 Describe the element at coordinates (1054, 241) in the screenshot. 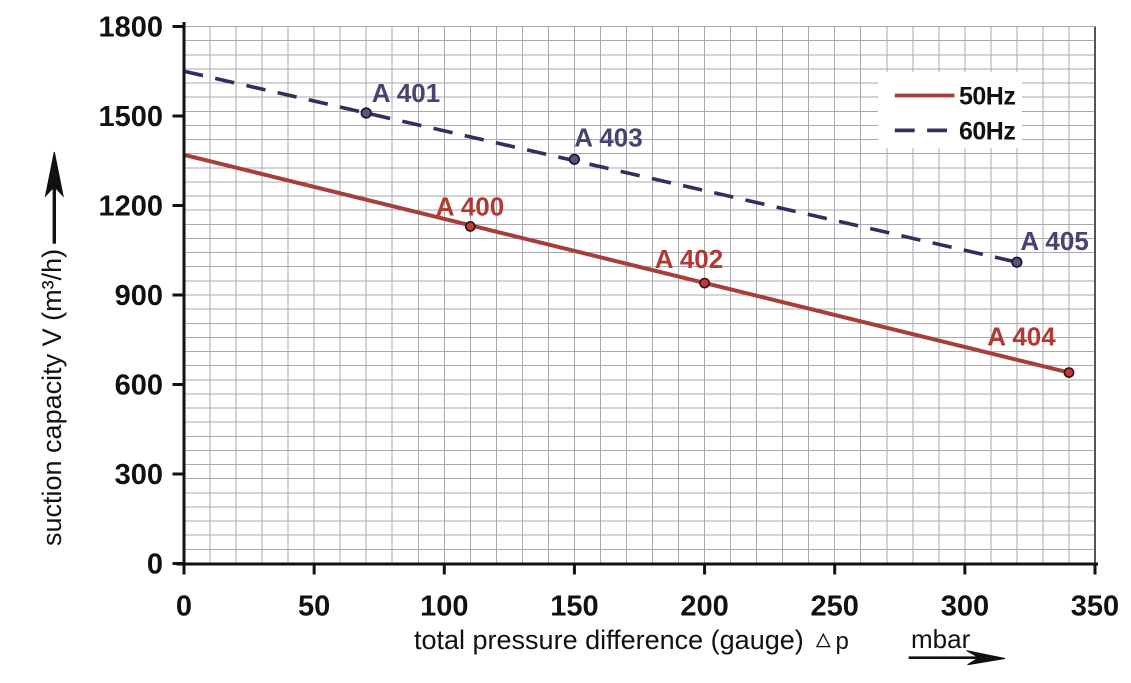

I see `svg-text: A 405` at that location.